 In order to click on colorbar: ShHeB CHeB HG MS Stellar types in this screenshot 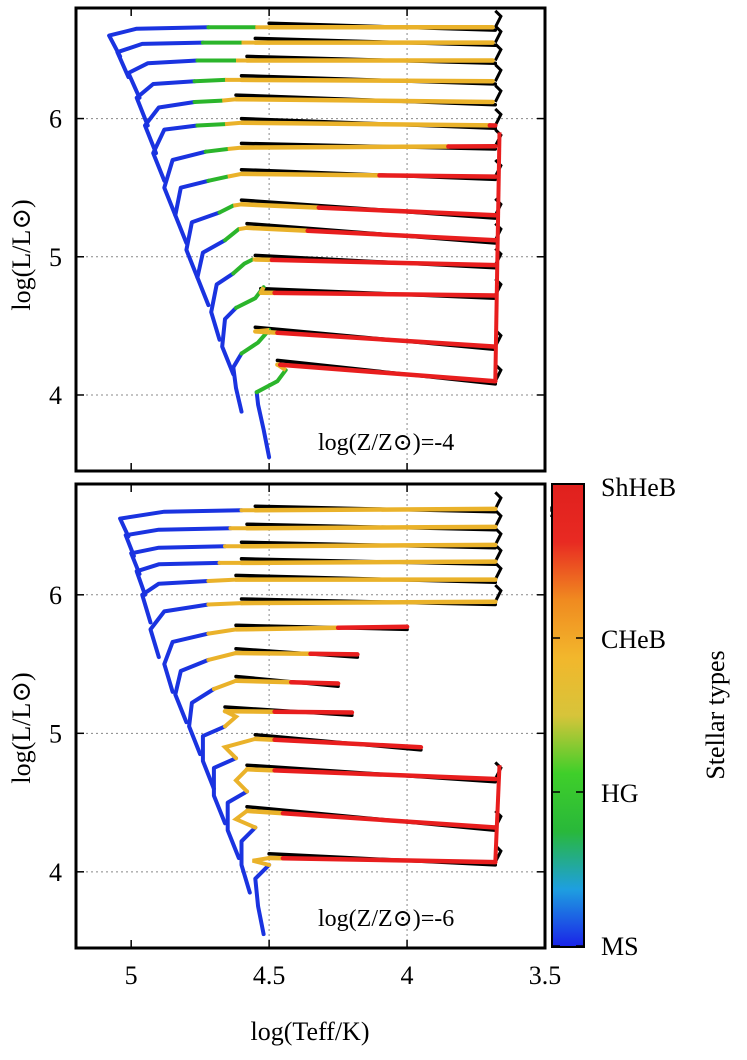, I will do `click(640, 717)`.